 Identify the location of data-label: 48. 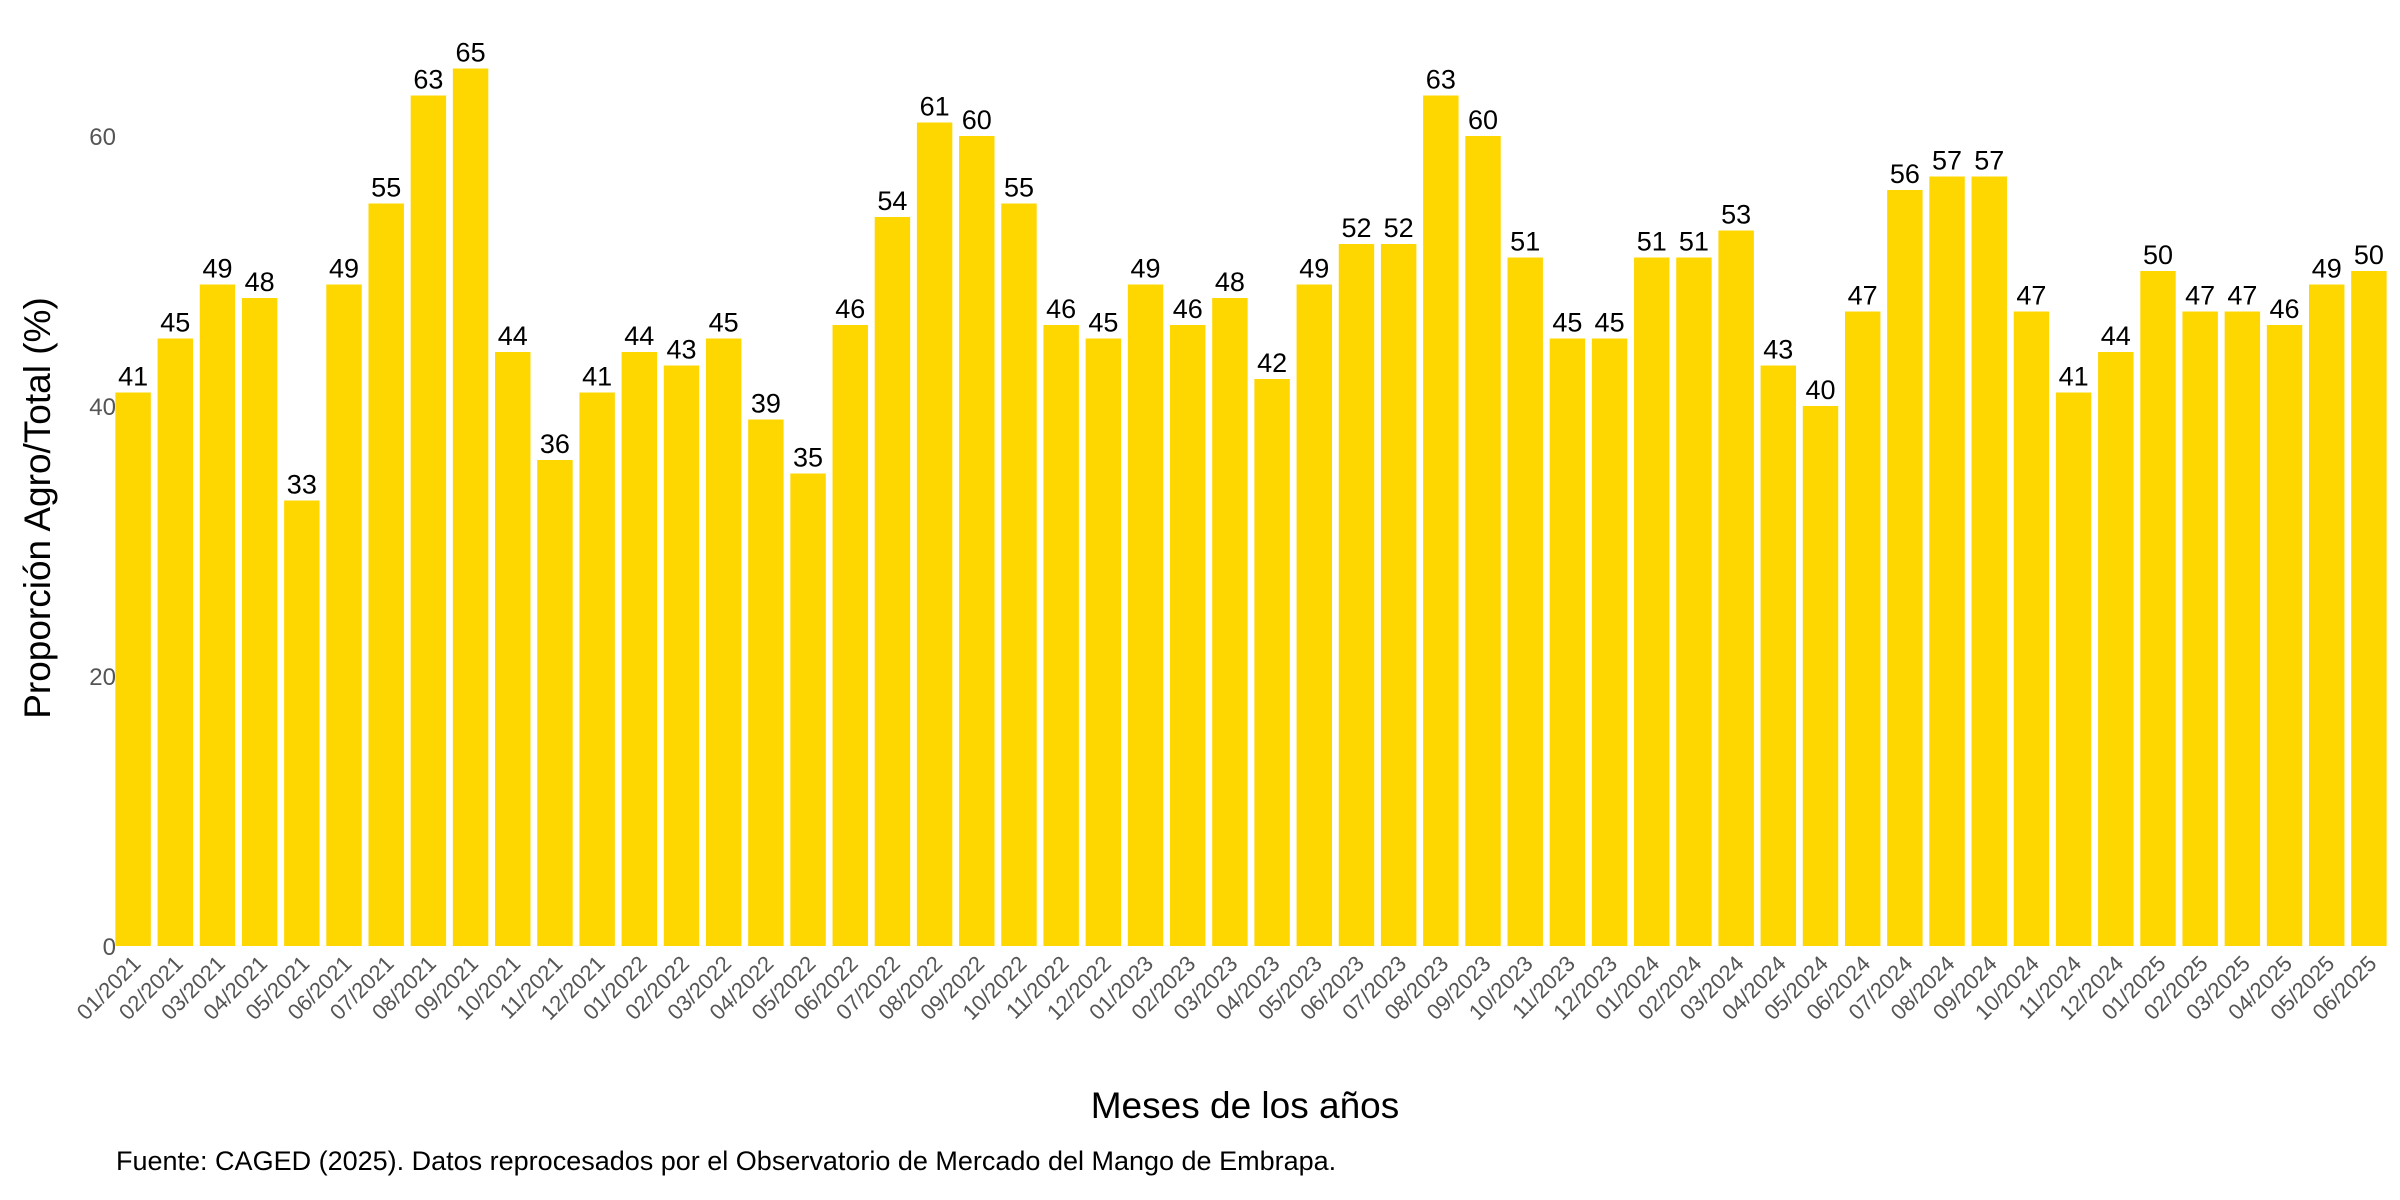
(260, 282).